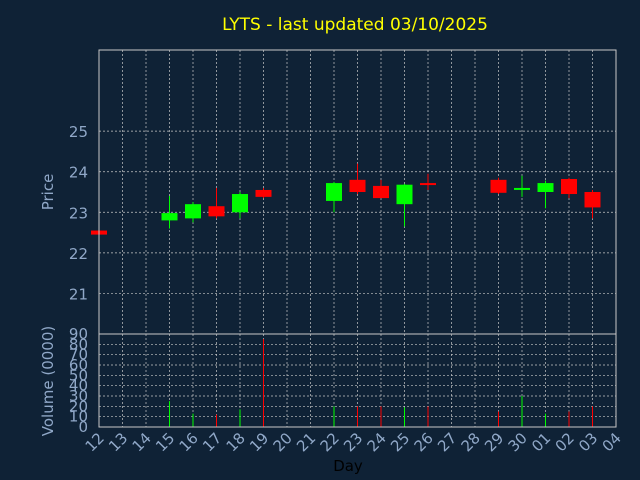 The height and width of the screenshot is (480, 640). Describe the element at coordinates (353, 442) in the screenshot. I see `x-tick-label: 23` at that location.